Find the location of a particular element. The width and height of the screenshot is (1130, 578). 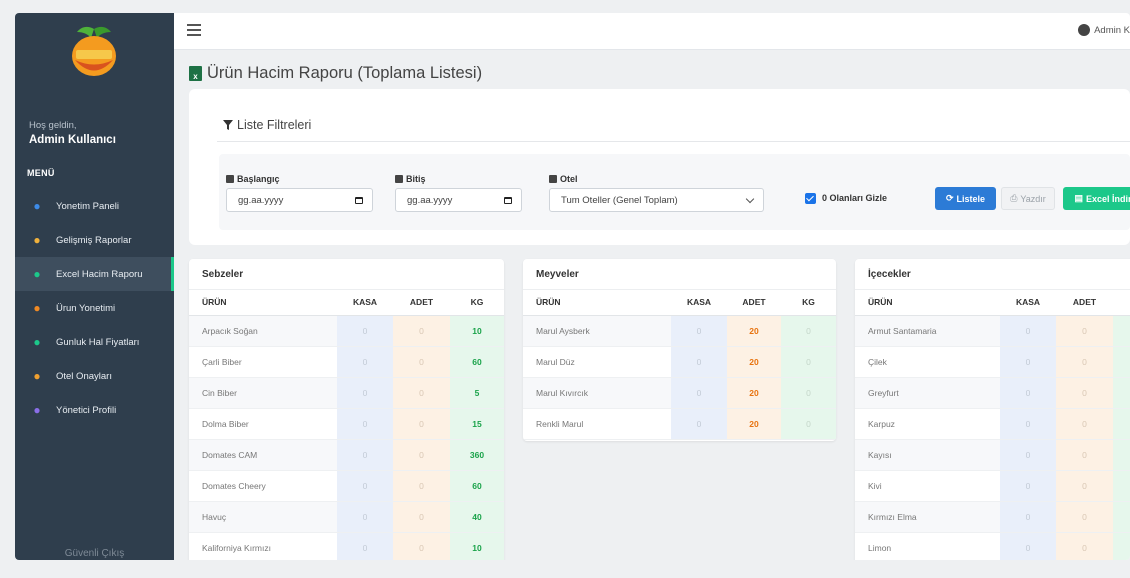

sidebar-item-5: ● Otel Onayları is located at coordinates (94, 376).